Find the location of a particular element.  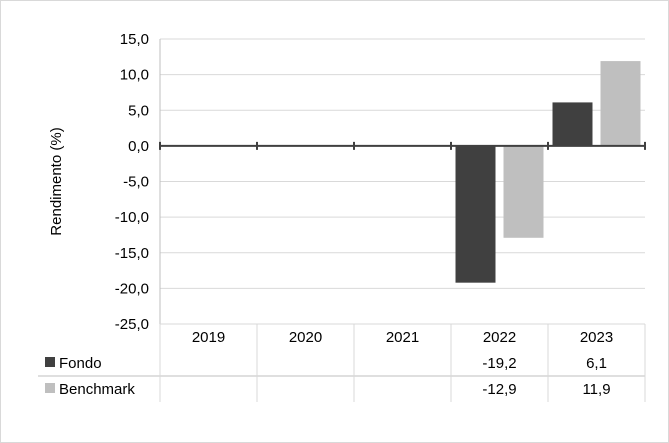

x-tick-label: 2022 is located at coordinates (499, 337).